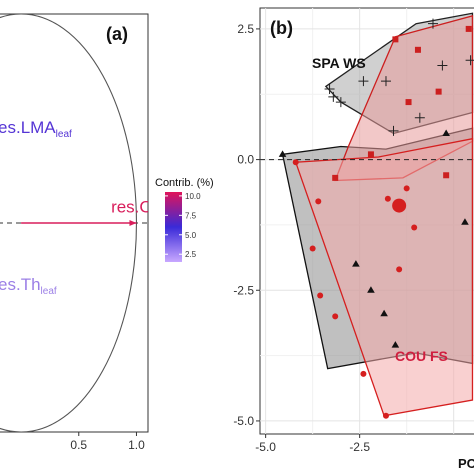 The image size is (474, 474). I want to click on panel-a-x-tick-label: 0.5, so click(78, 445).